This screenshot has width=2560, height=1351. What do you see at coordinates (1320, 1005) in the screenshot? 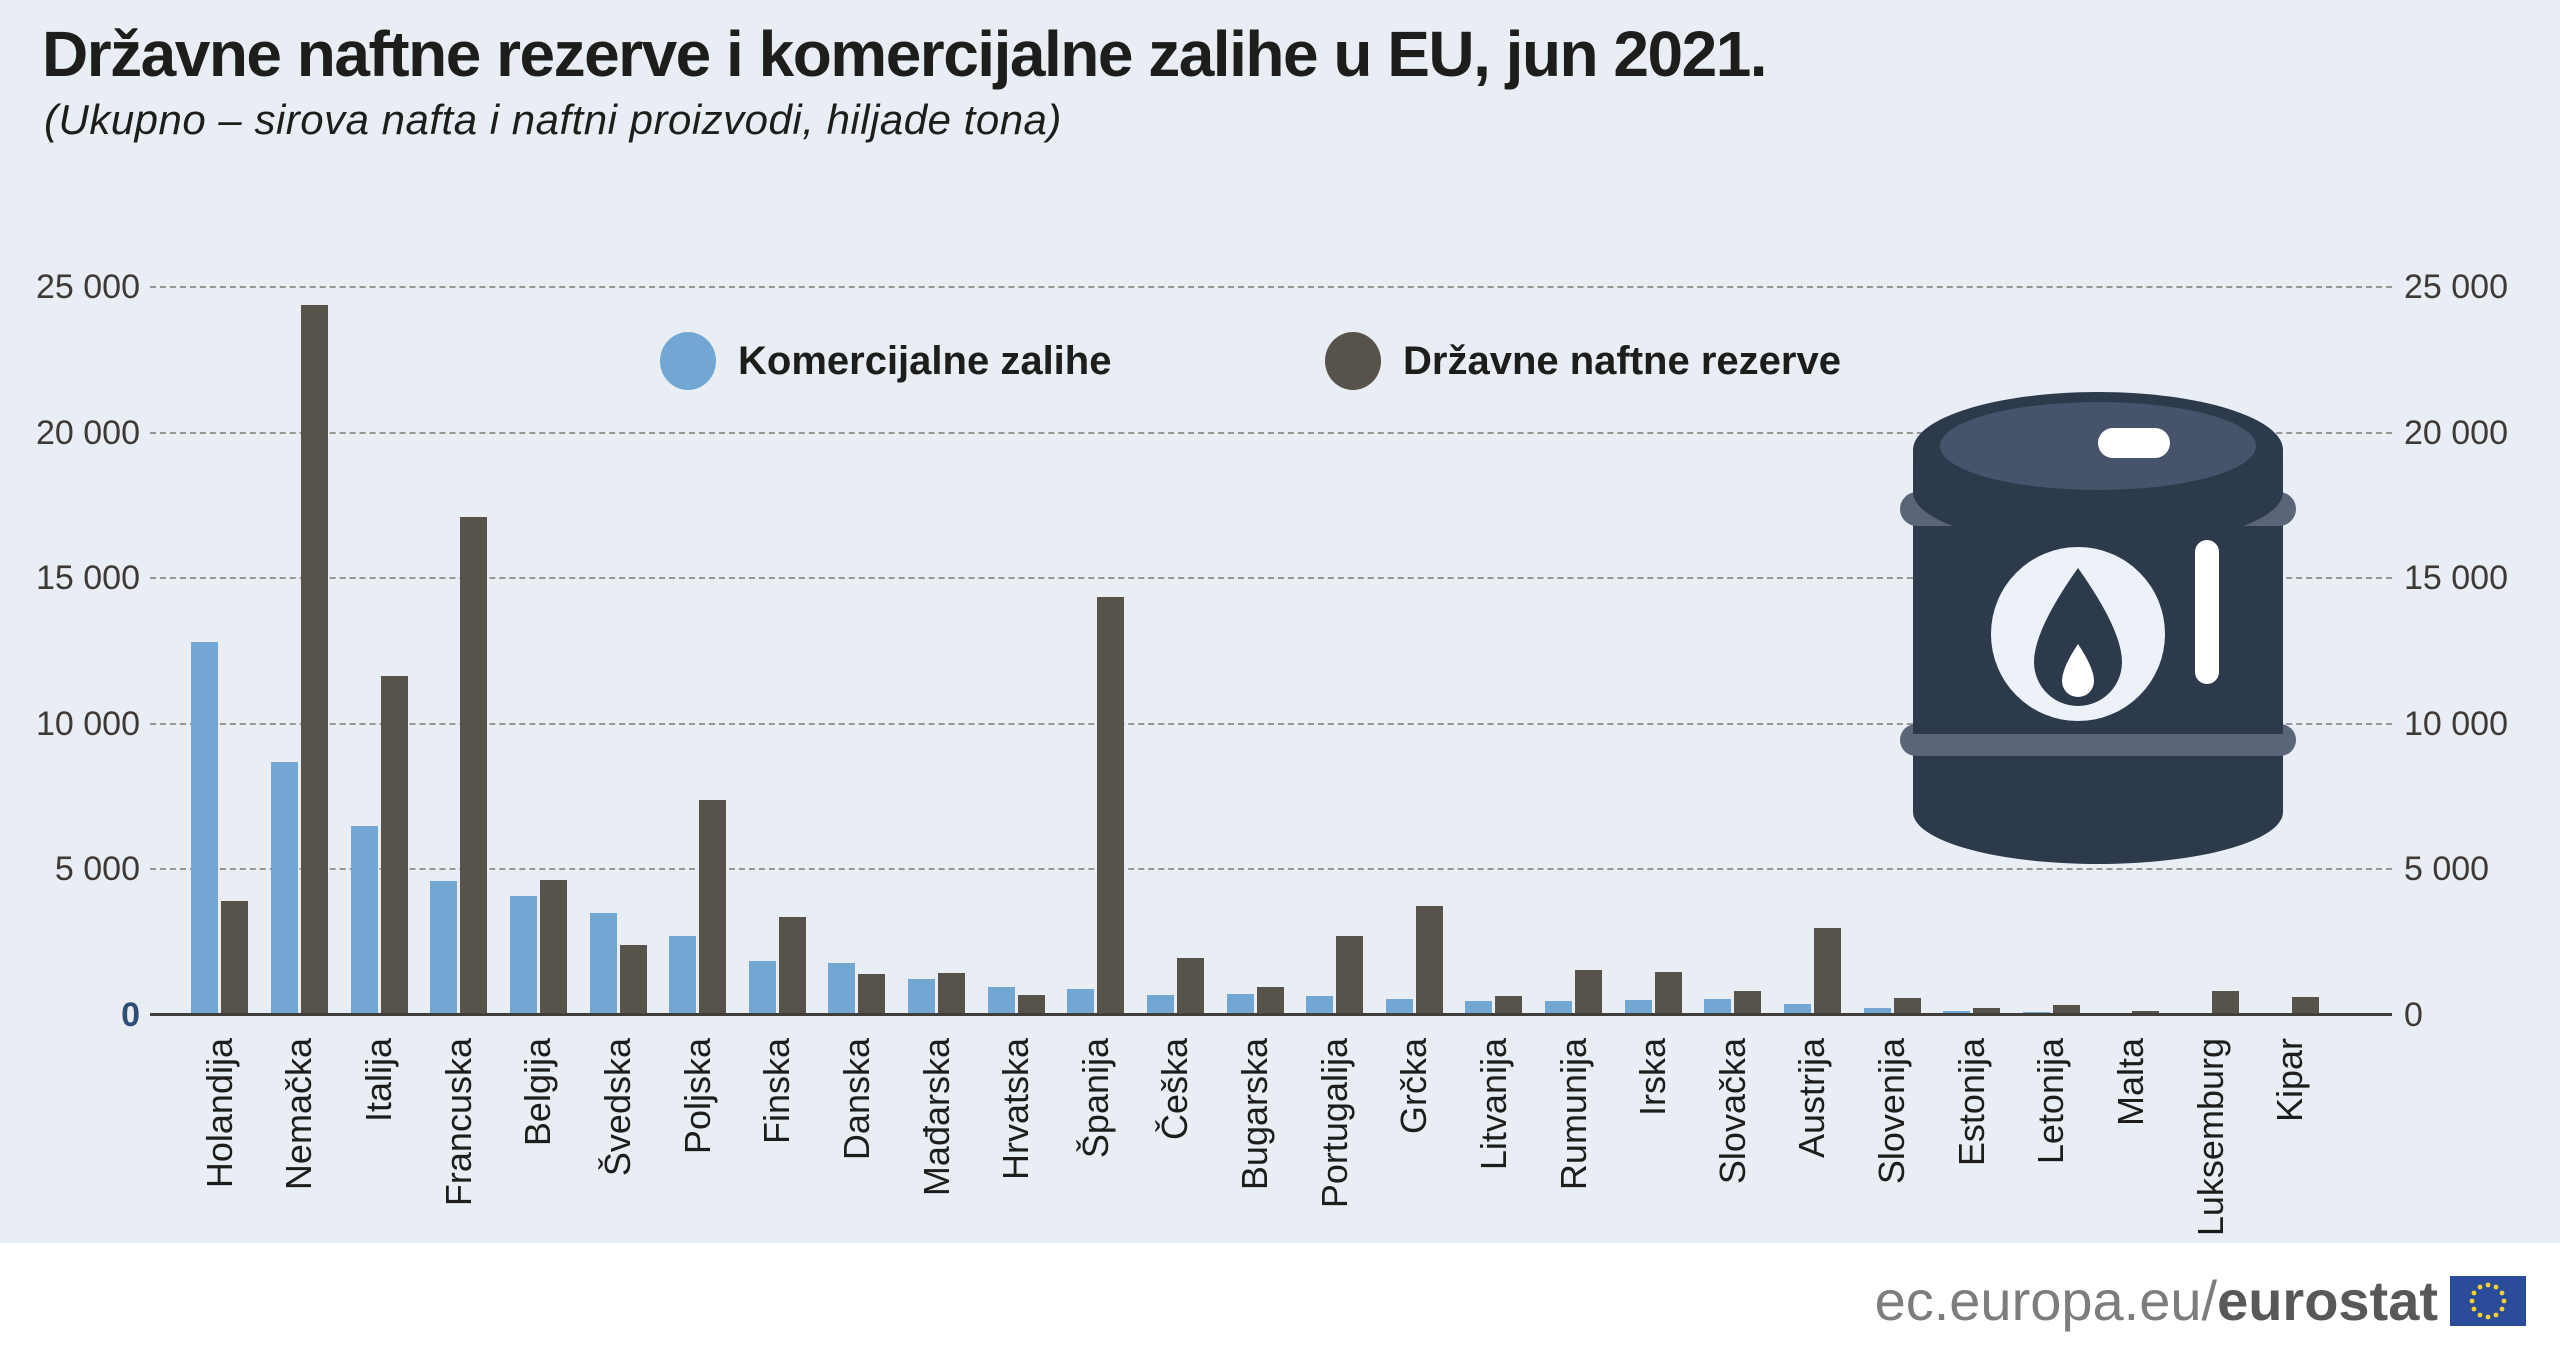
I see `bar-commercial-Portugalija` at bounding box center [1320, 1005].